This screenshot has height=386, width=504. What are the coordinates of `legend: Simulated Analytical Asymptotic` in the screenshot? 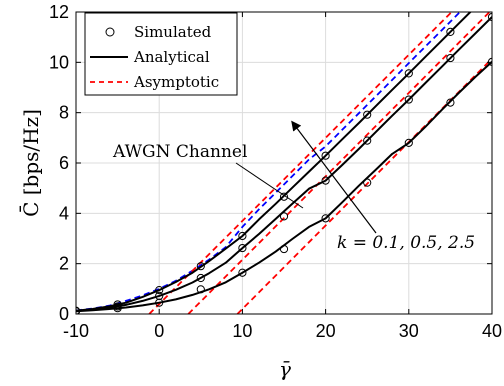 It's located at (161, 54).